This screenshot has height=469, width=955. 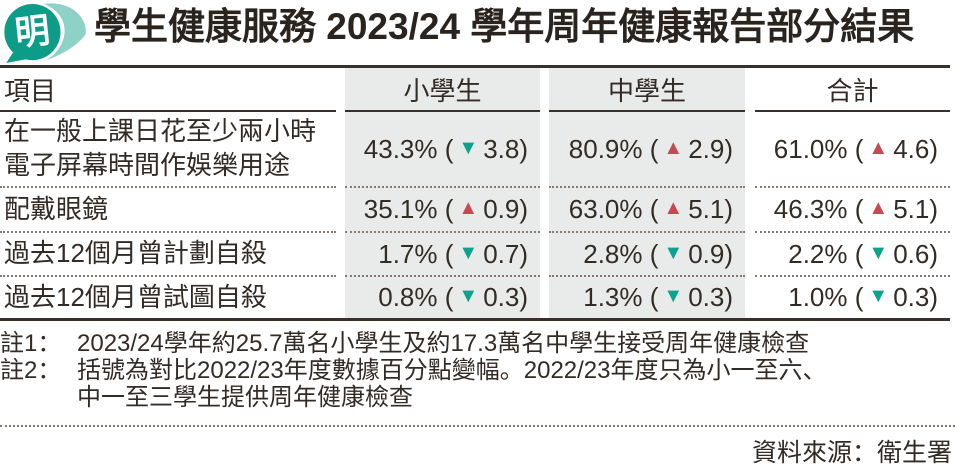 I want to click on masthead: 明 學生健康服務 2023/24 學年周年健康報告部分結果, so click(x=477, y=32).